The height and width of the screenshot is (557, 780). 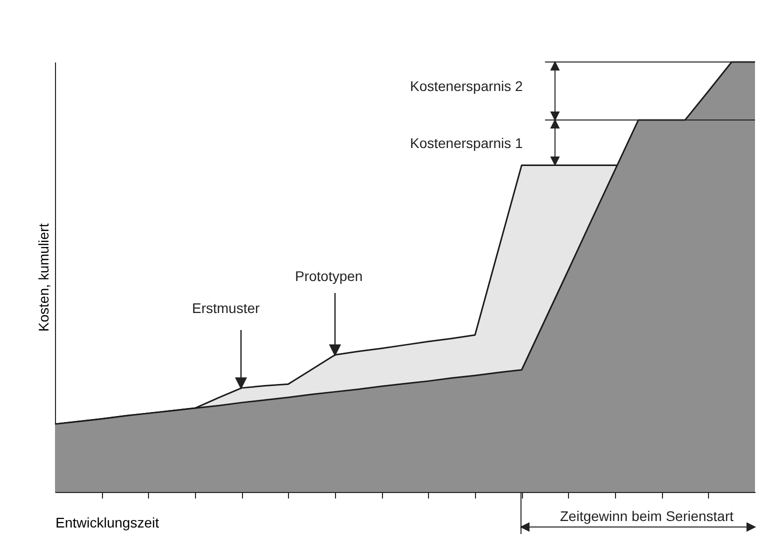 What do you see at coordinates (647, 516) in the screenshot?
I see `text: Zeitgewinn beim Serienstart` at bounding box center [647, 516].